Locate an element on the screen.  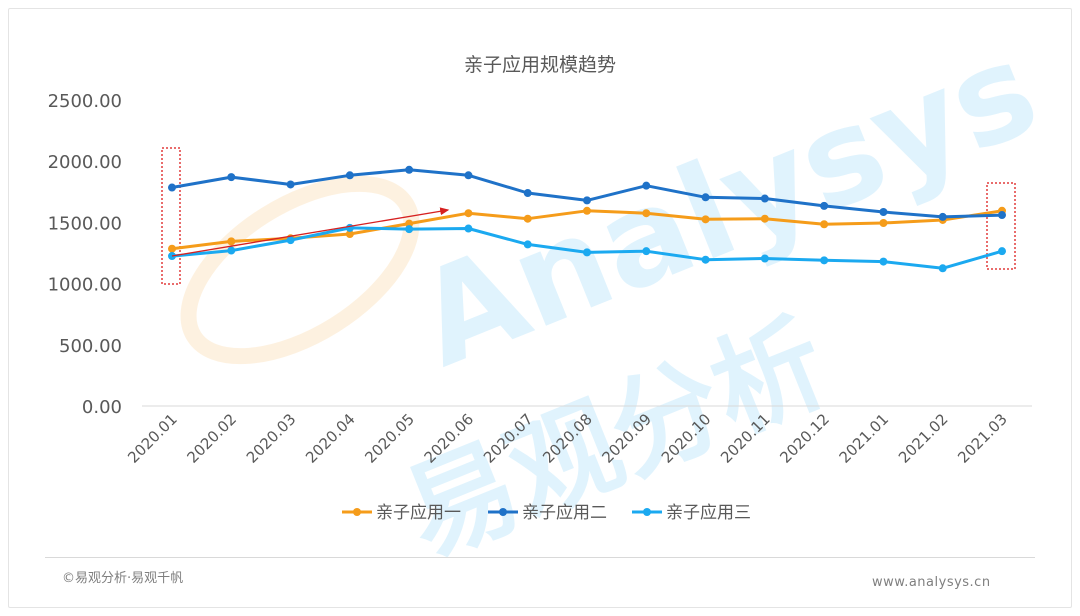
legend-label: 亲子应用三 is located at coordinates (708, 513).